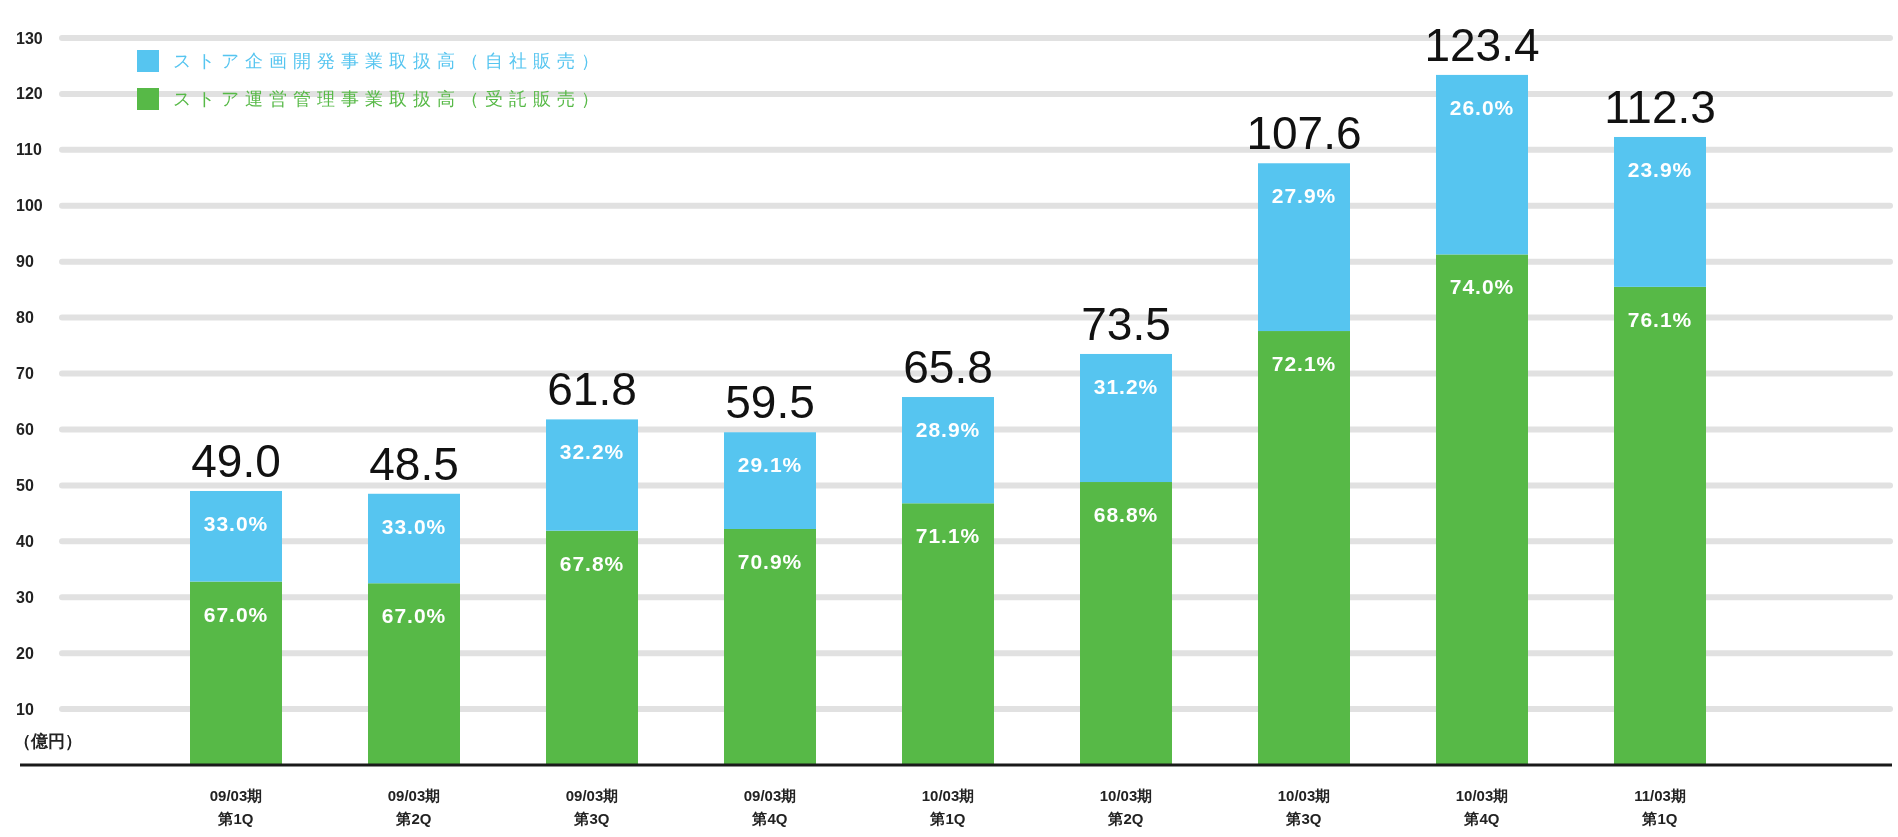  What do you see at coordinates (1126, 515) in the screenshot?
I see `annotation: 68.8%` at bounding box center [1126, 515].